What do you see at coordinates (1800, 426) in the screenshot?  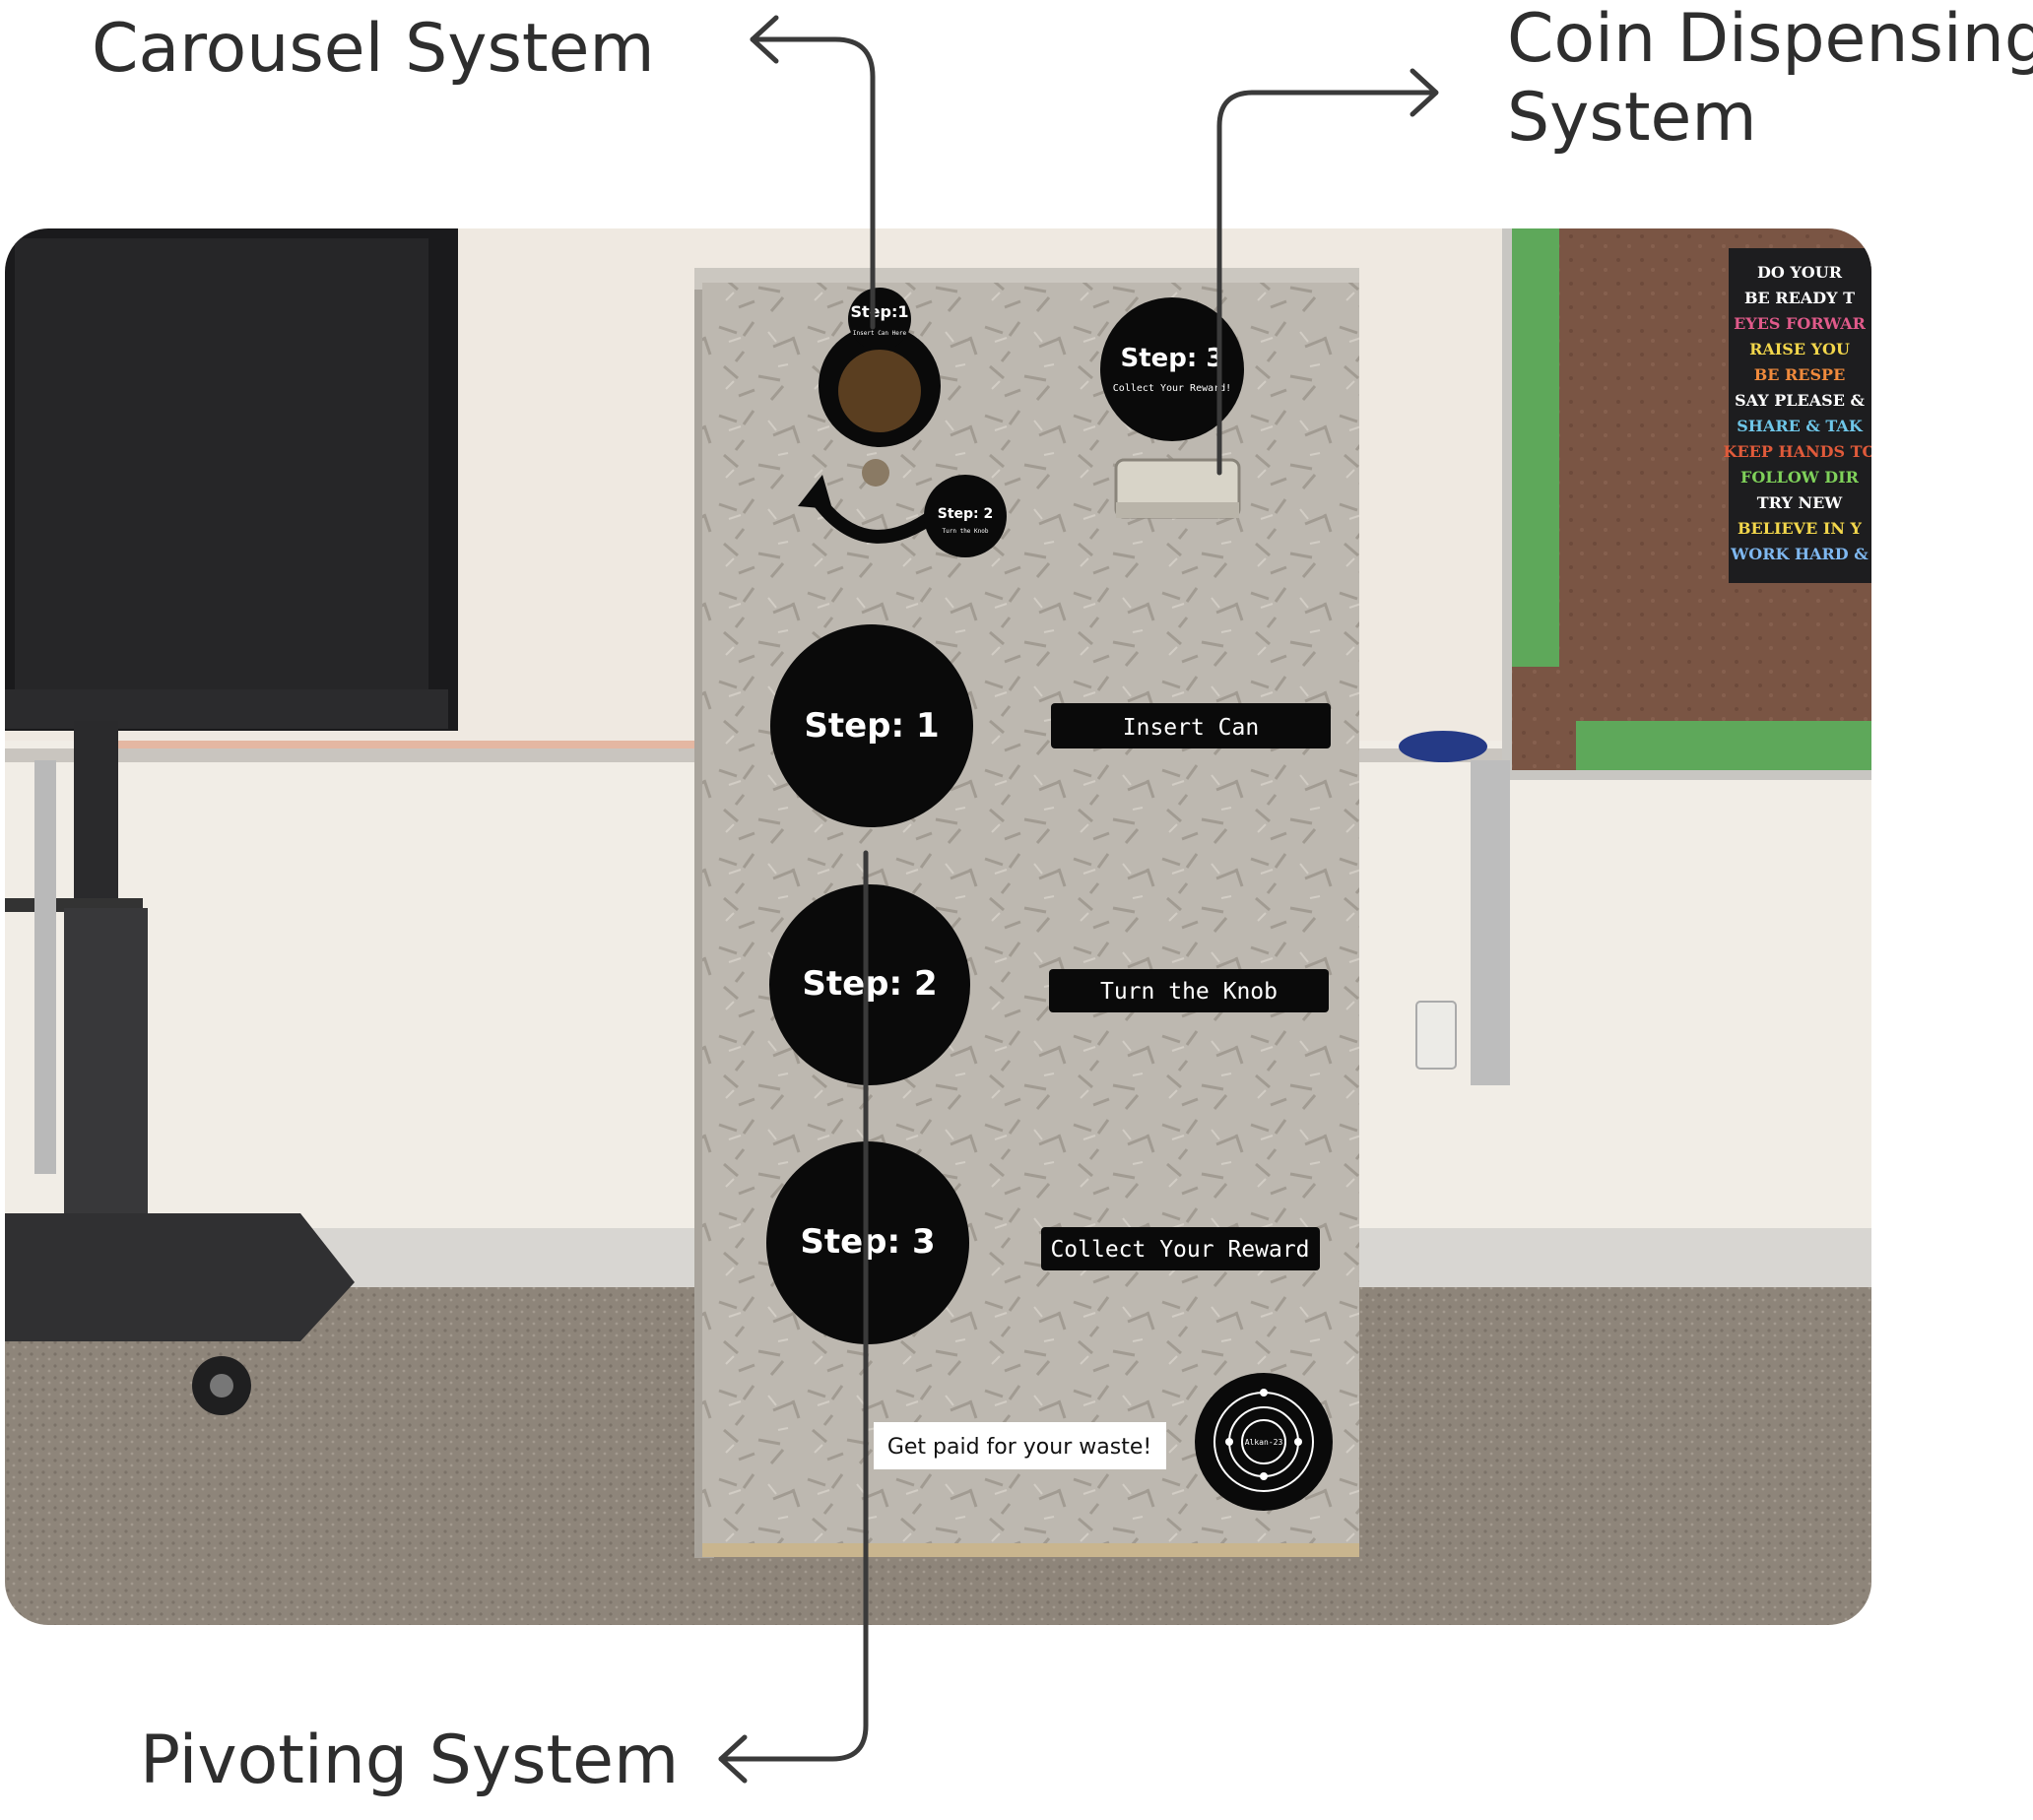 I see `poster-line: SHARE & TAK` at bounding box center [1800, 426].